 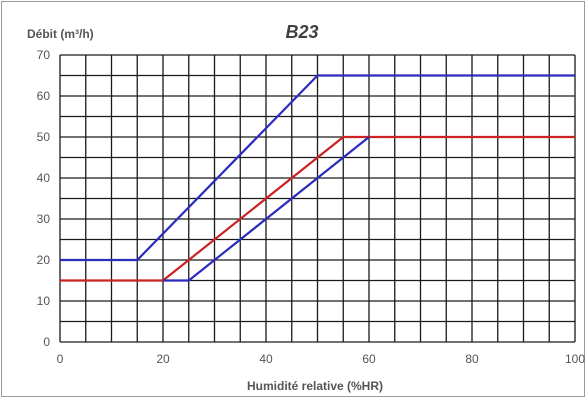 What do you see at coordinates (60, 34) in the screenshot?
I see `y-axis-title: Débit (m³/h)` at bounding box center [60, 34].